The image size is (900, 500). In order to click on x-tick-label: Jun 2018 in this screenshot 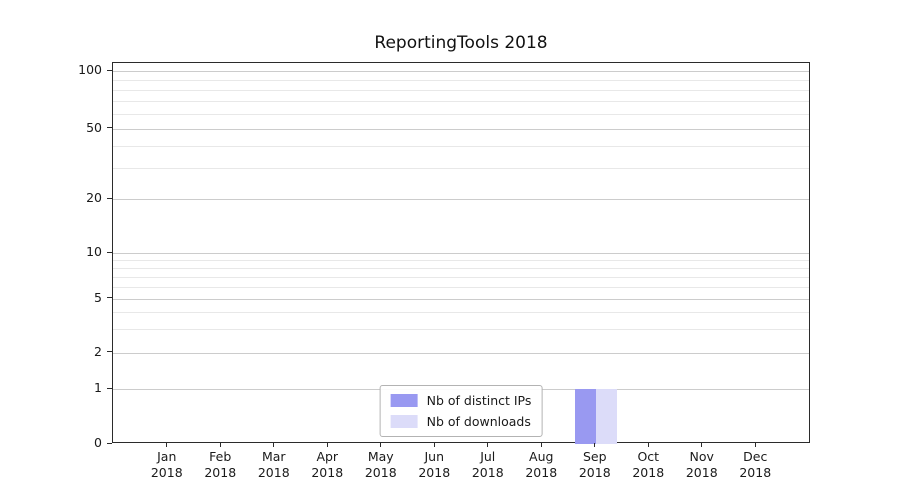, I will do `click(434, 465)`.